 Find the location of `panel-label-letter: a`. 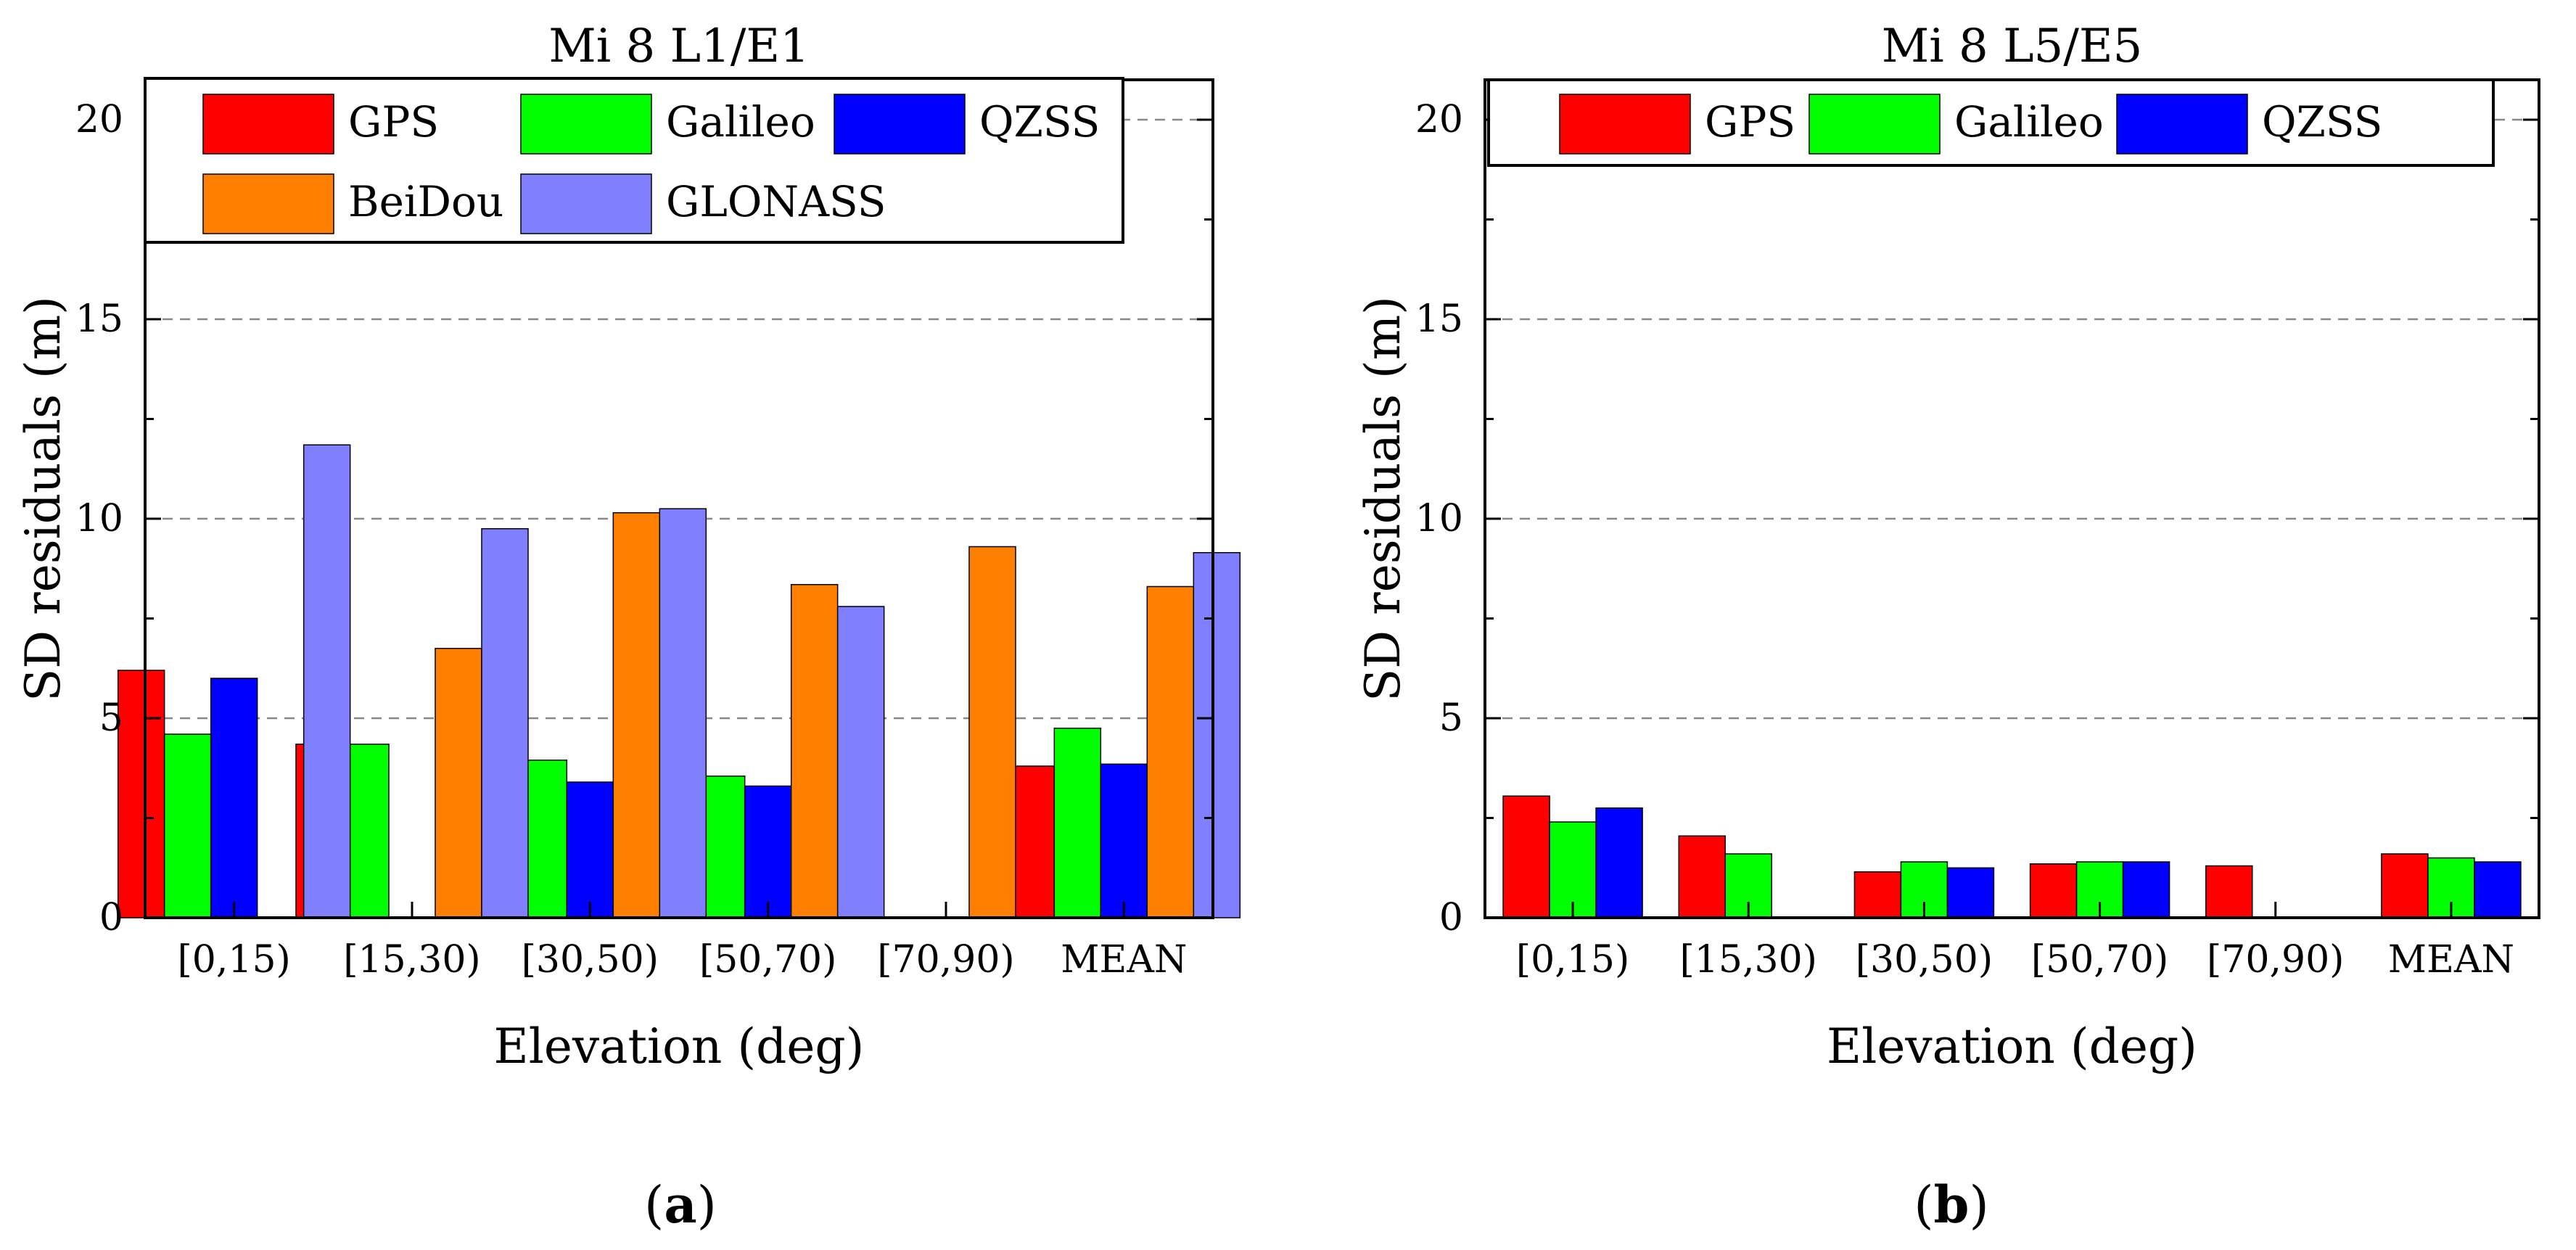

panel-label-letter: a is located at coordinates (680, 1205).